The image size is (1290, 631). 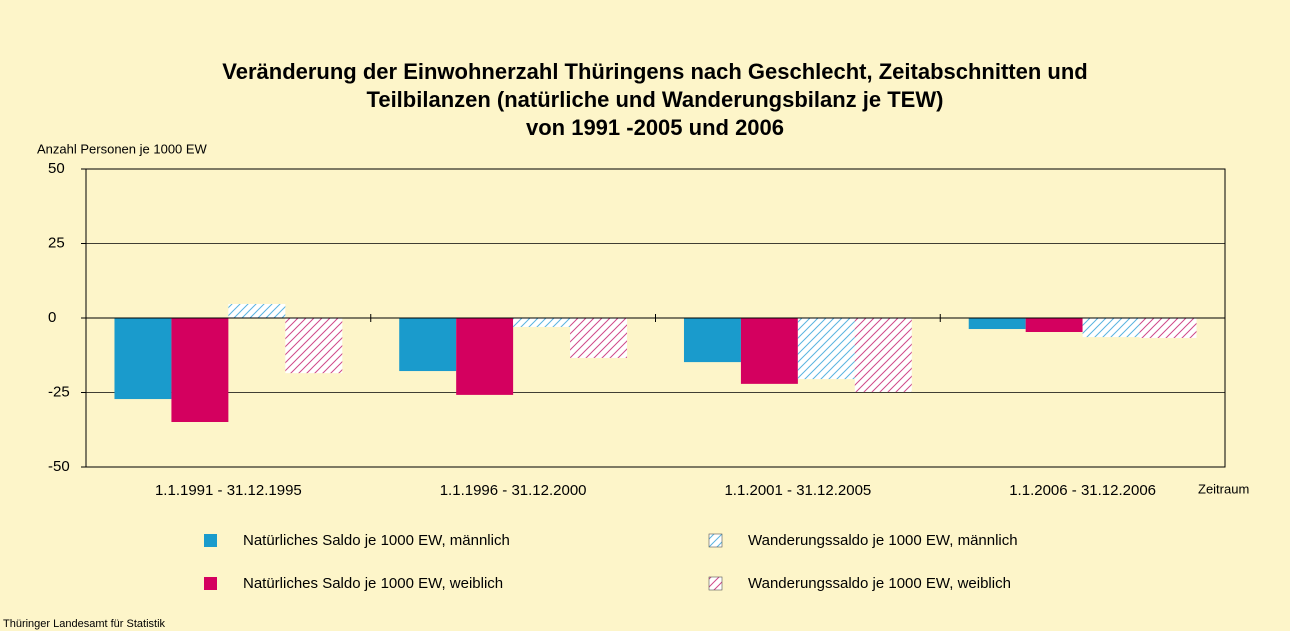 What do you see at coordinates (59, 466) in the screenshot?
I see `y-tick-label: -50` at bounding box center [59, 466].